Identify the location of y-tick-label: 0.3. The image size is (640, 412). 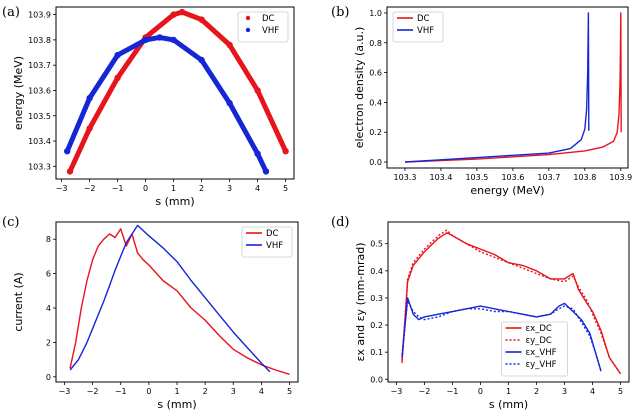
(376, 298).